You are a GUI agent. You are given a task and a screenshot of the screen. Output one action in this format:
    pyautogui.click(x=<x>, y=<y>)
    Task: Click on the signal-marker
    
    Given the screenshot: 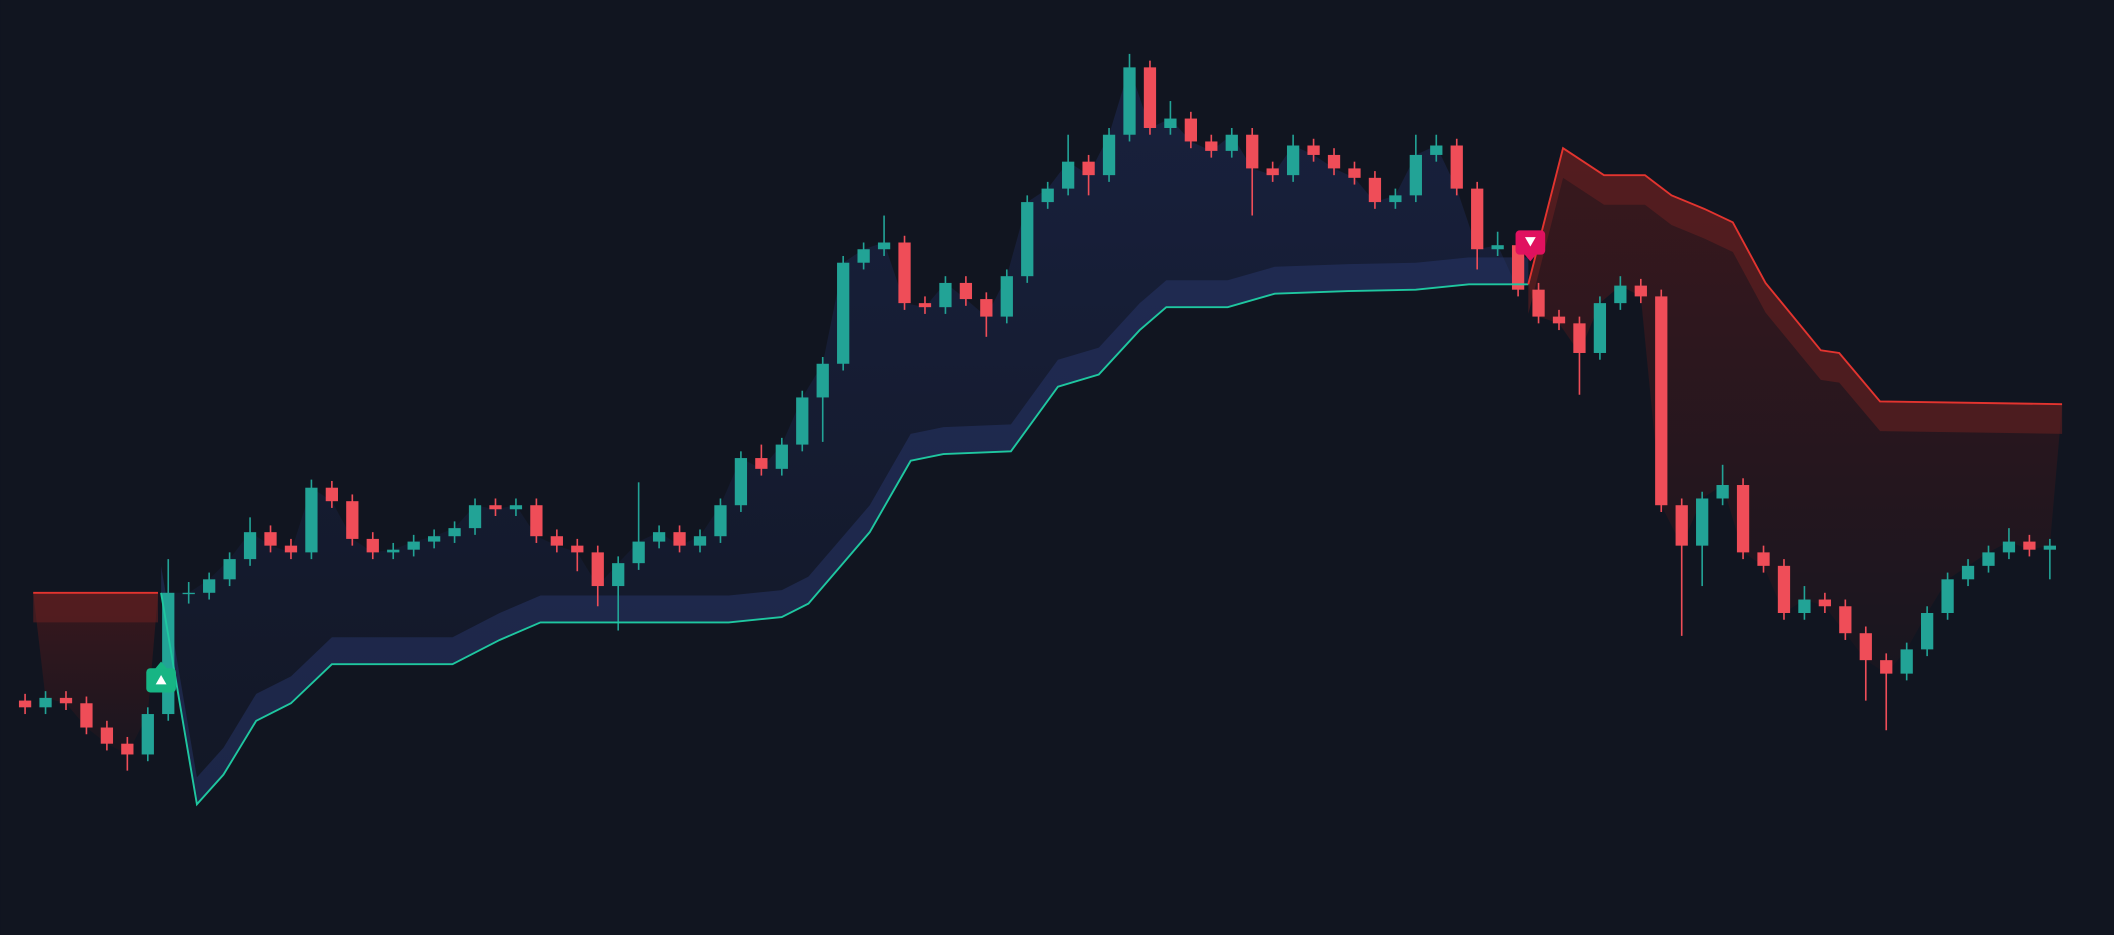 What is the action you would take?
    pyautogui.click(x=161, y=677)
    